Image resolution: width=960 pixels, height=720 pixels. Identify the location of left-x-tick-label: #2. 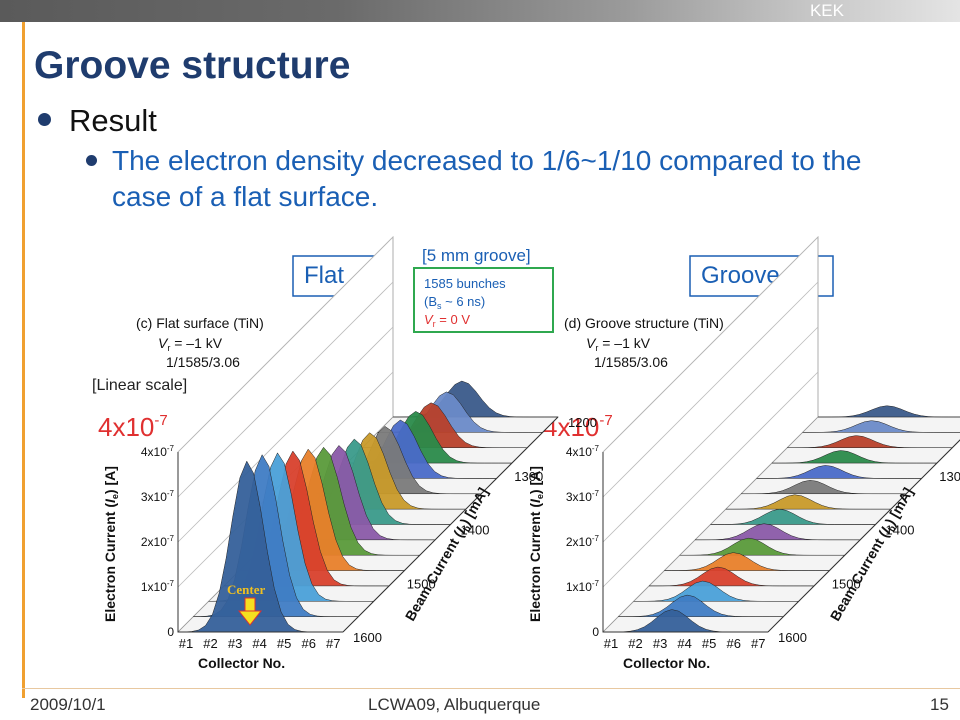
(210, 643).